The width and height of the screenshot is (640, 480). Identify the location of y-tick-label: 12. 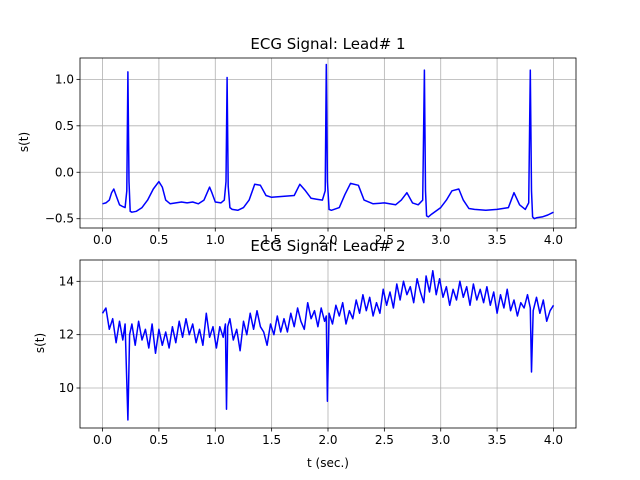
(66, 335).